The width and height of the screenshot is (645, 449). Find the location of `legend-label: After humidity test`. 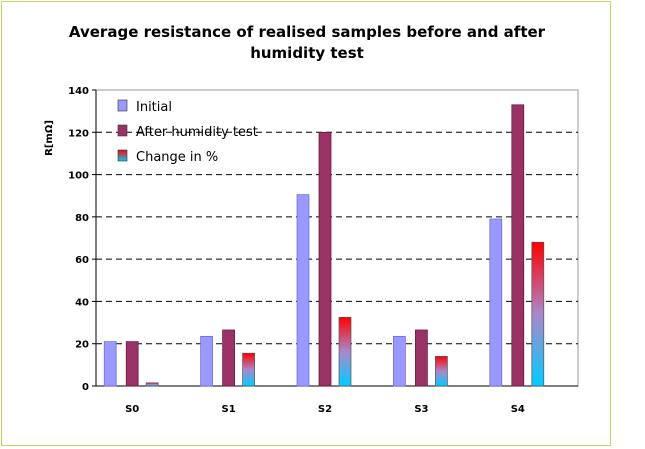

legend-label: After humidity test is located at coordinates (197, 132).